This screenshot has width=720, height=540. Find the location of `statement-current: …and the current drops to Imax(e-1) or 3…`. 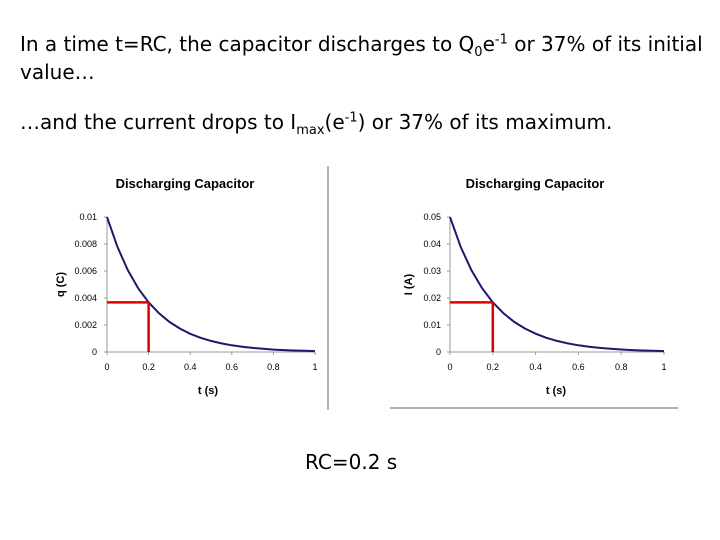

statement-current: …and the current drops to Imax(e-1) or 3… is located at coordinates (365, 123).